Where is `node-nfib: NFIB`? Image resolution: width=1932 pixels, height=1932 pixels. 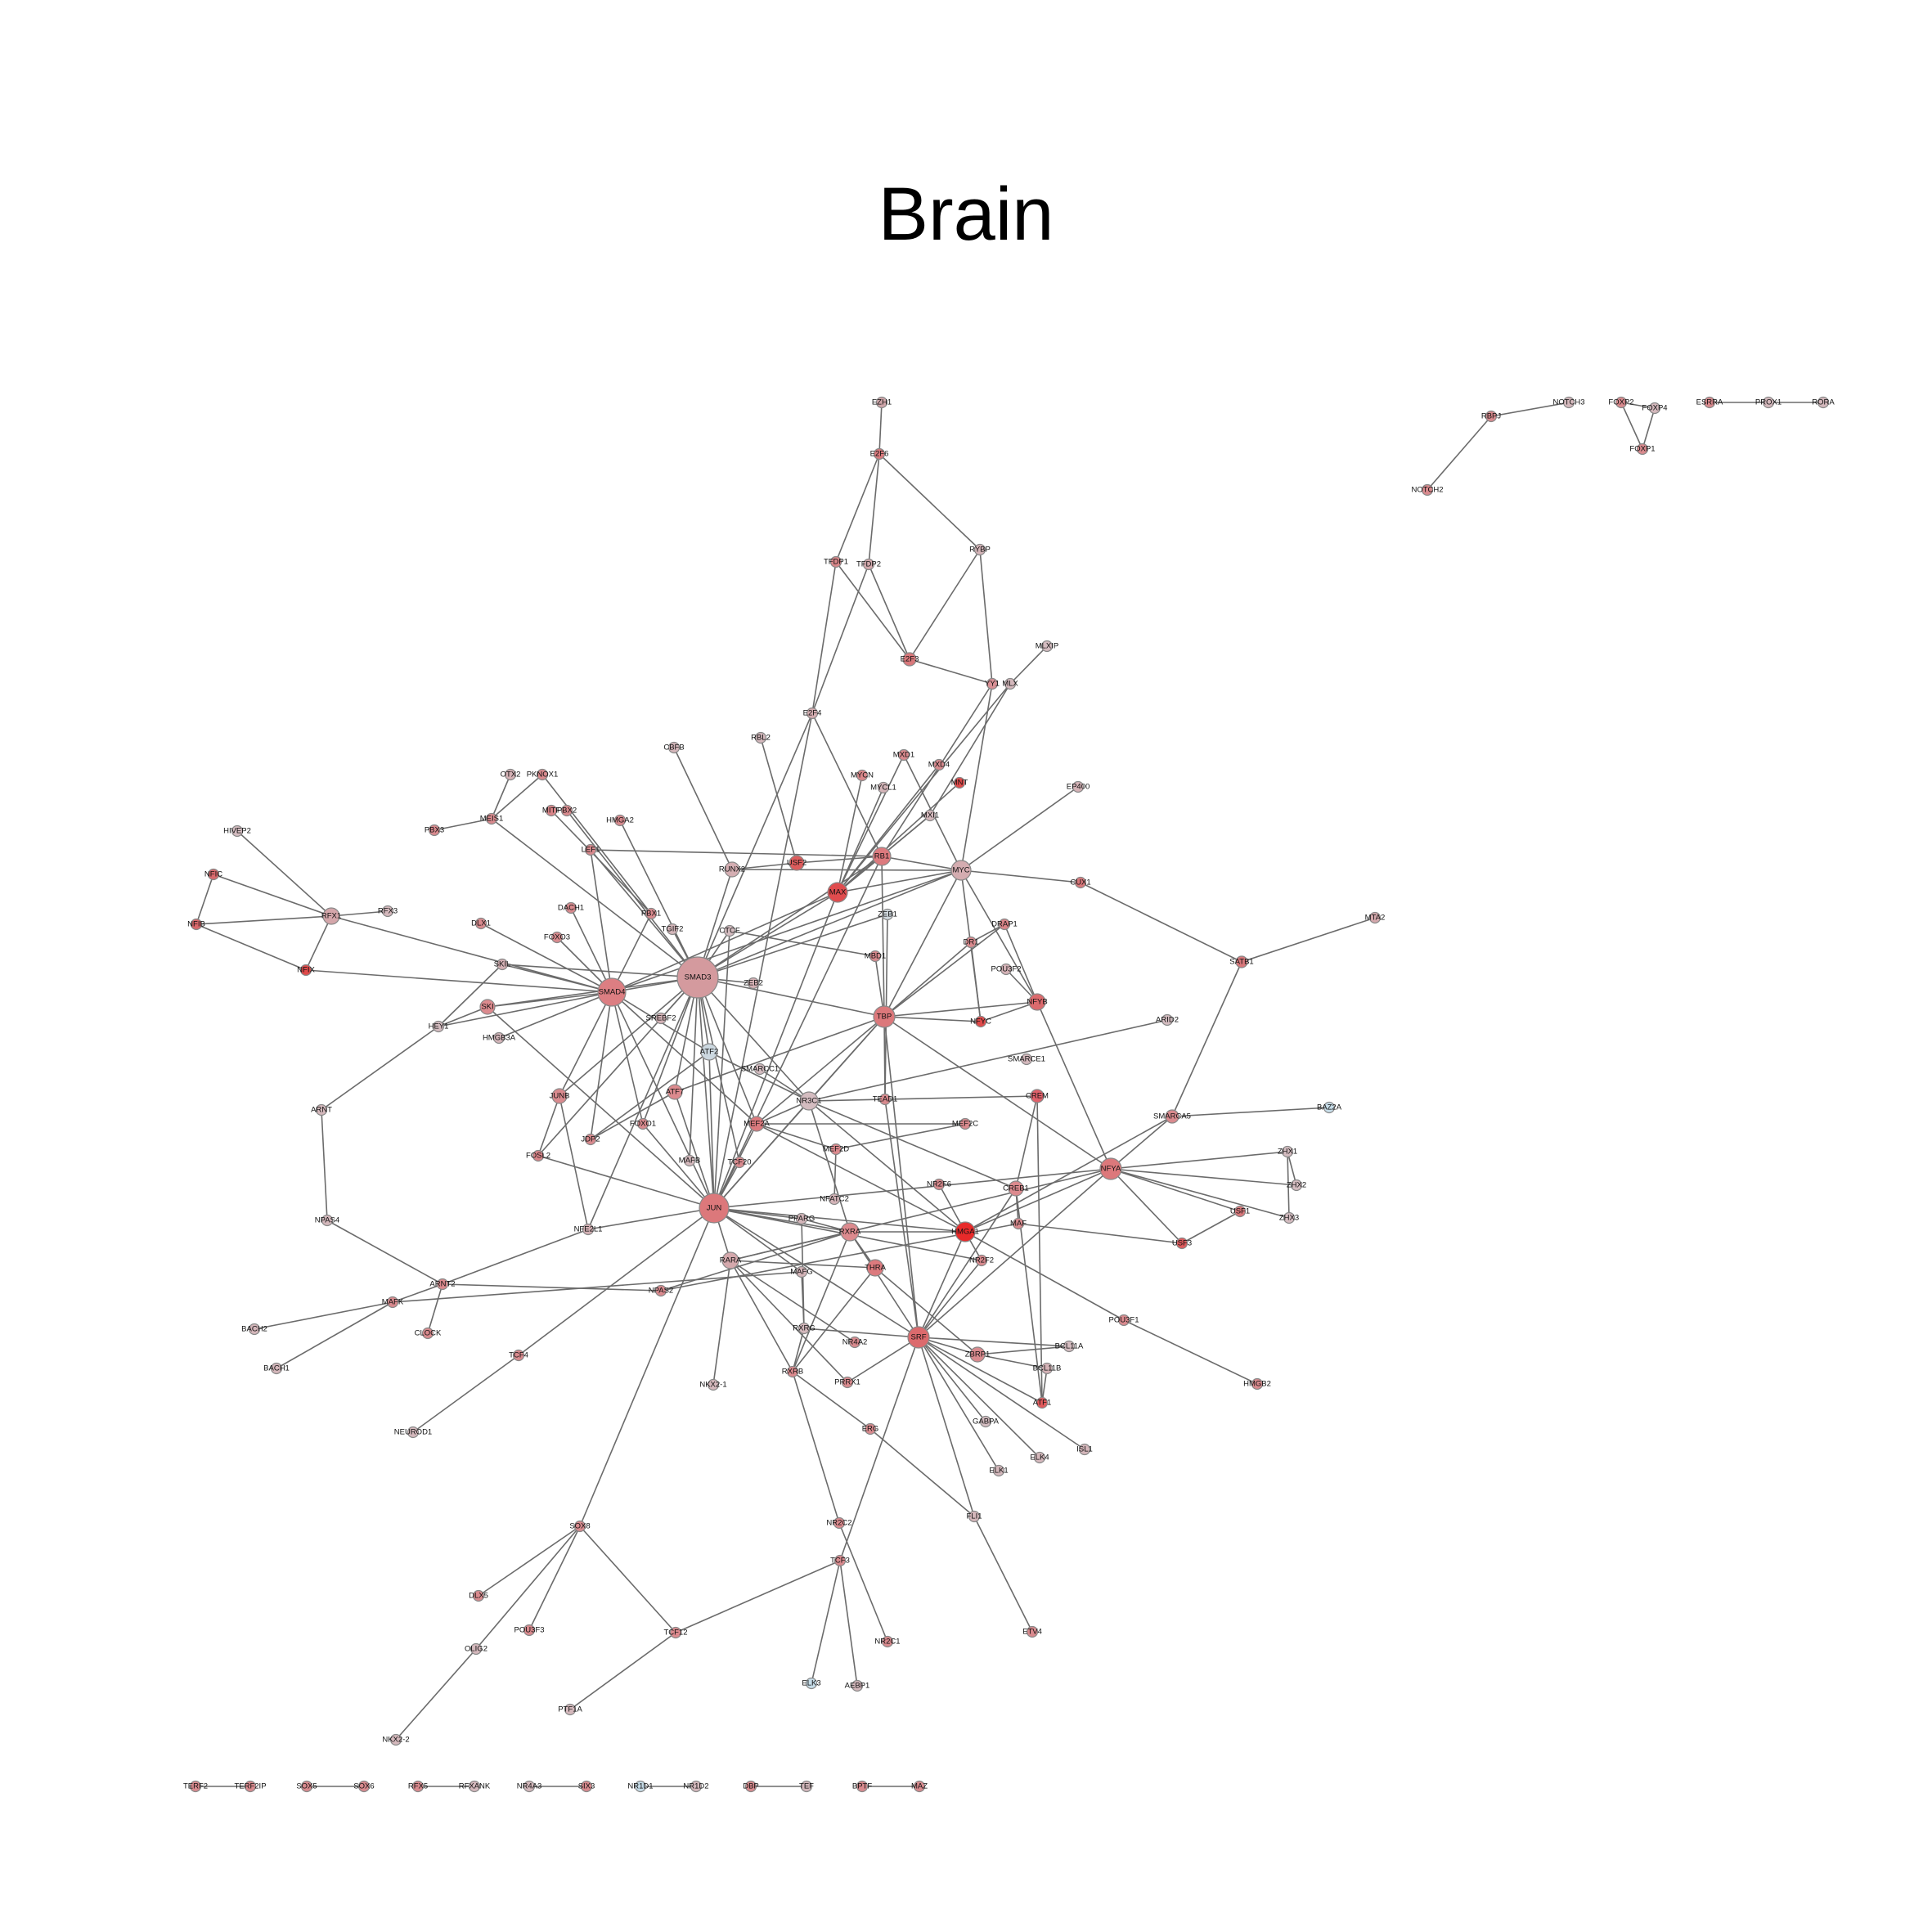
node-nfib: NFIB is located at coordinates (196, 925).